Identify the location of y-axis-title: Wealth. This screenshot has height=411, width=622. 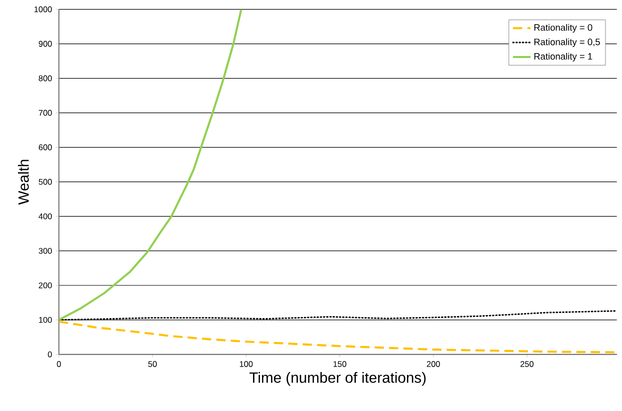
(23, 182).